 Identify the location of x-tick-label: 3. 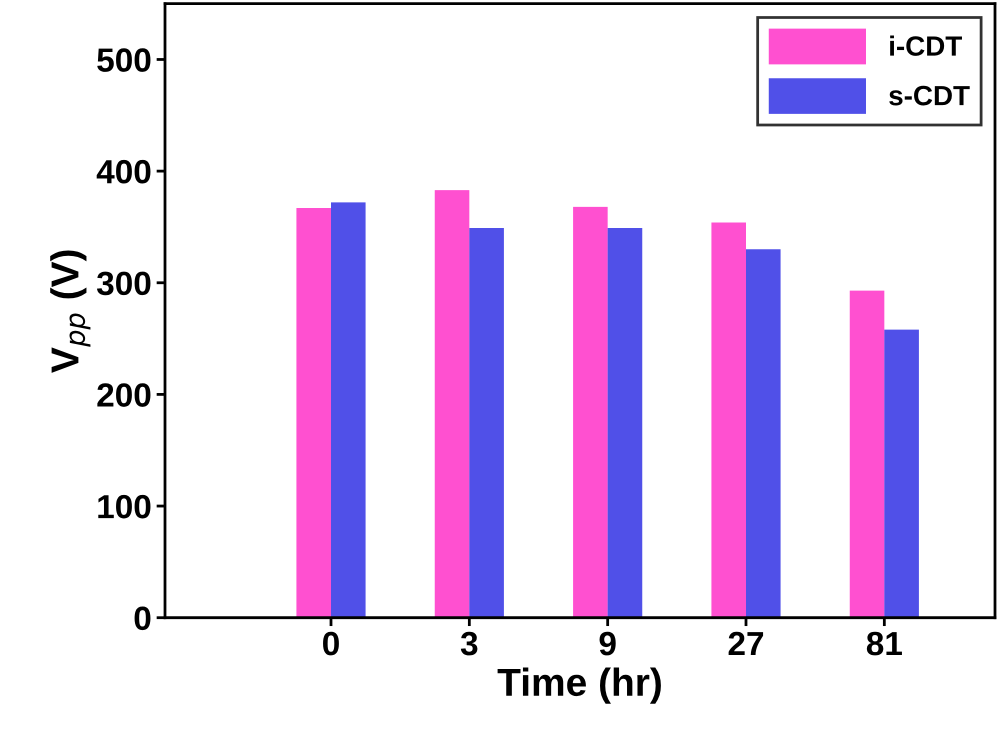
(469, 644).